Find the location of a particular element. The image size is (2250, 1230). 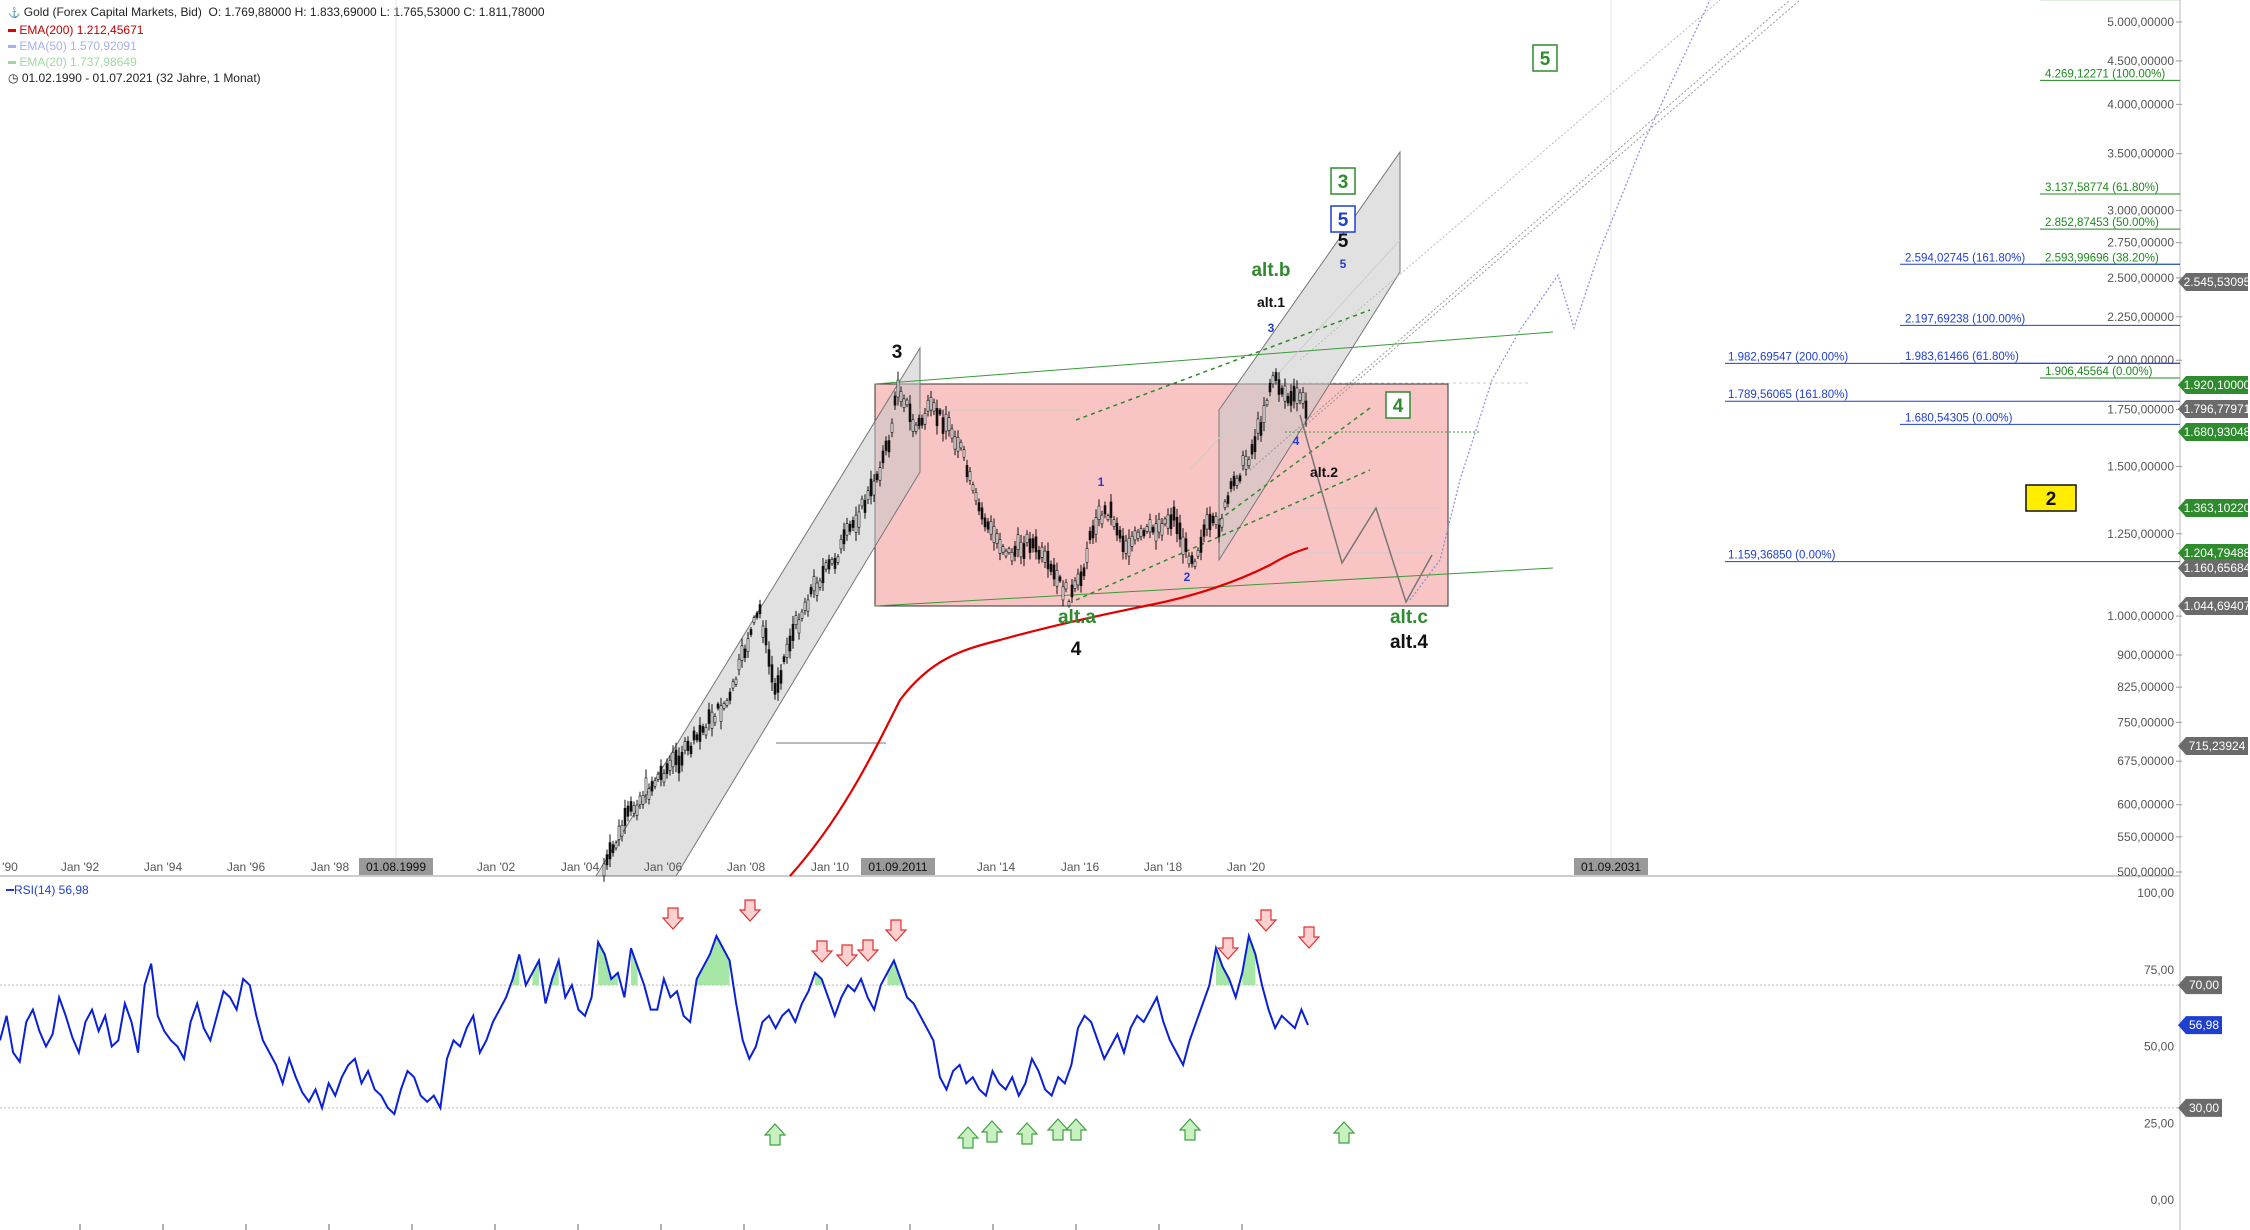

instrument-icon: ⚓ is located at coordinates (14, 13).